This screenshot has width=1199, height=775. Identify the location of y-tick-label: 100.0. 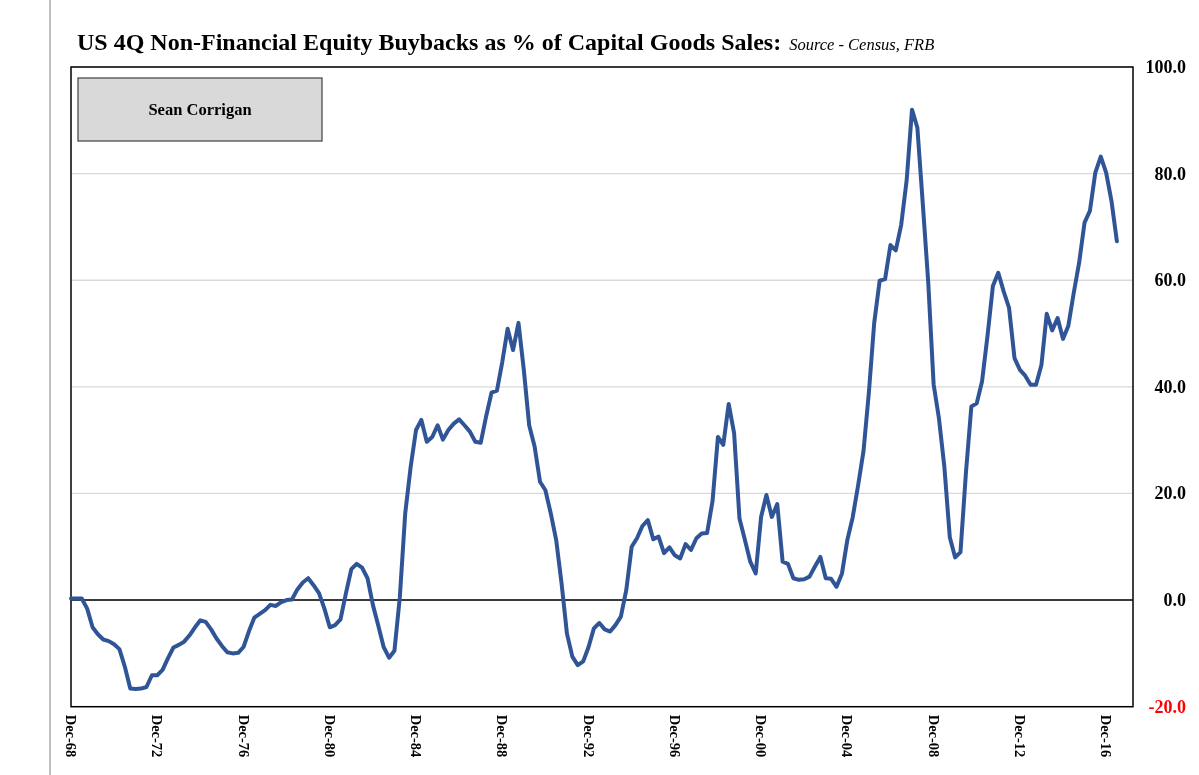
(1165, 67).